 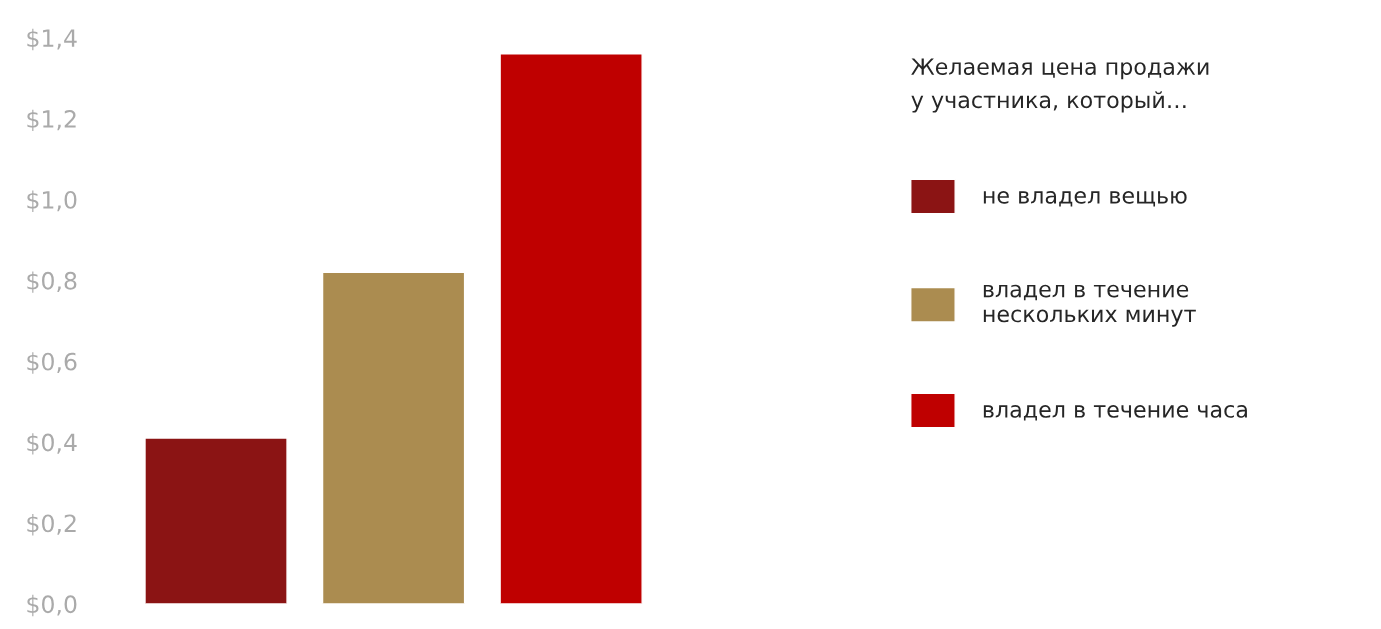 I want to click on legend-label: не владел вещью, so click(x=1085, y=199).